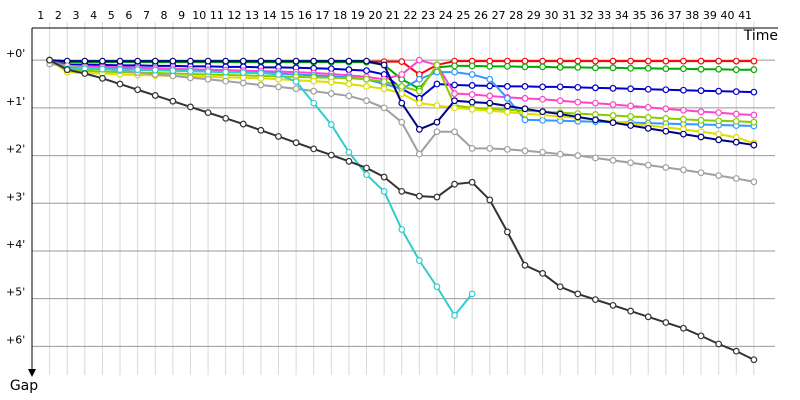 This screenshot has width=800, height=400. Describe the element at coordinates (375, 15) in the screenshot. I see `x-tick-label: 20` at that location.